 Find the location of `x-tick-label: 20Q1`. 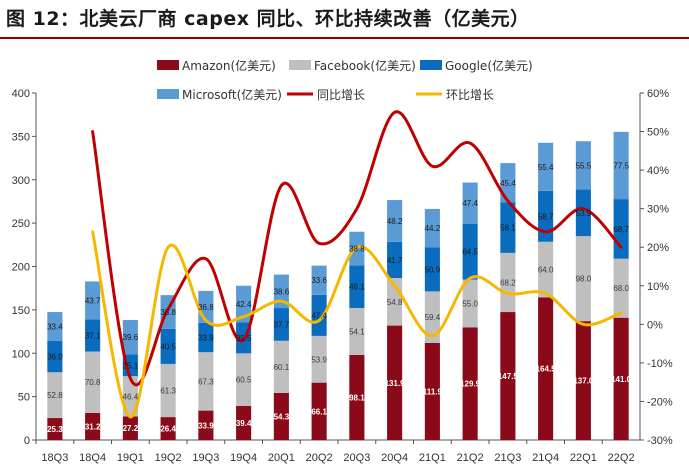

x-tick-label: 20Q1 is located at coordinates (281, 458).